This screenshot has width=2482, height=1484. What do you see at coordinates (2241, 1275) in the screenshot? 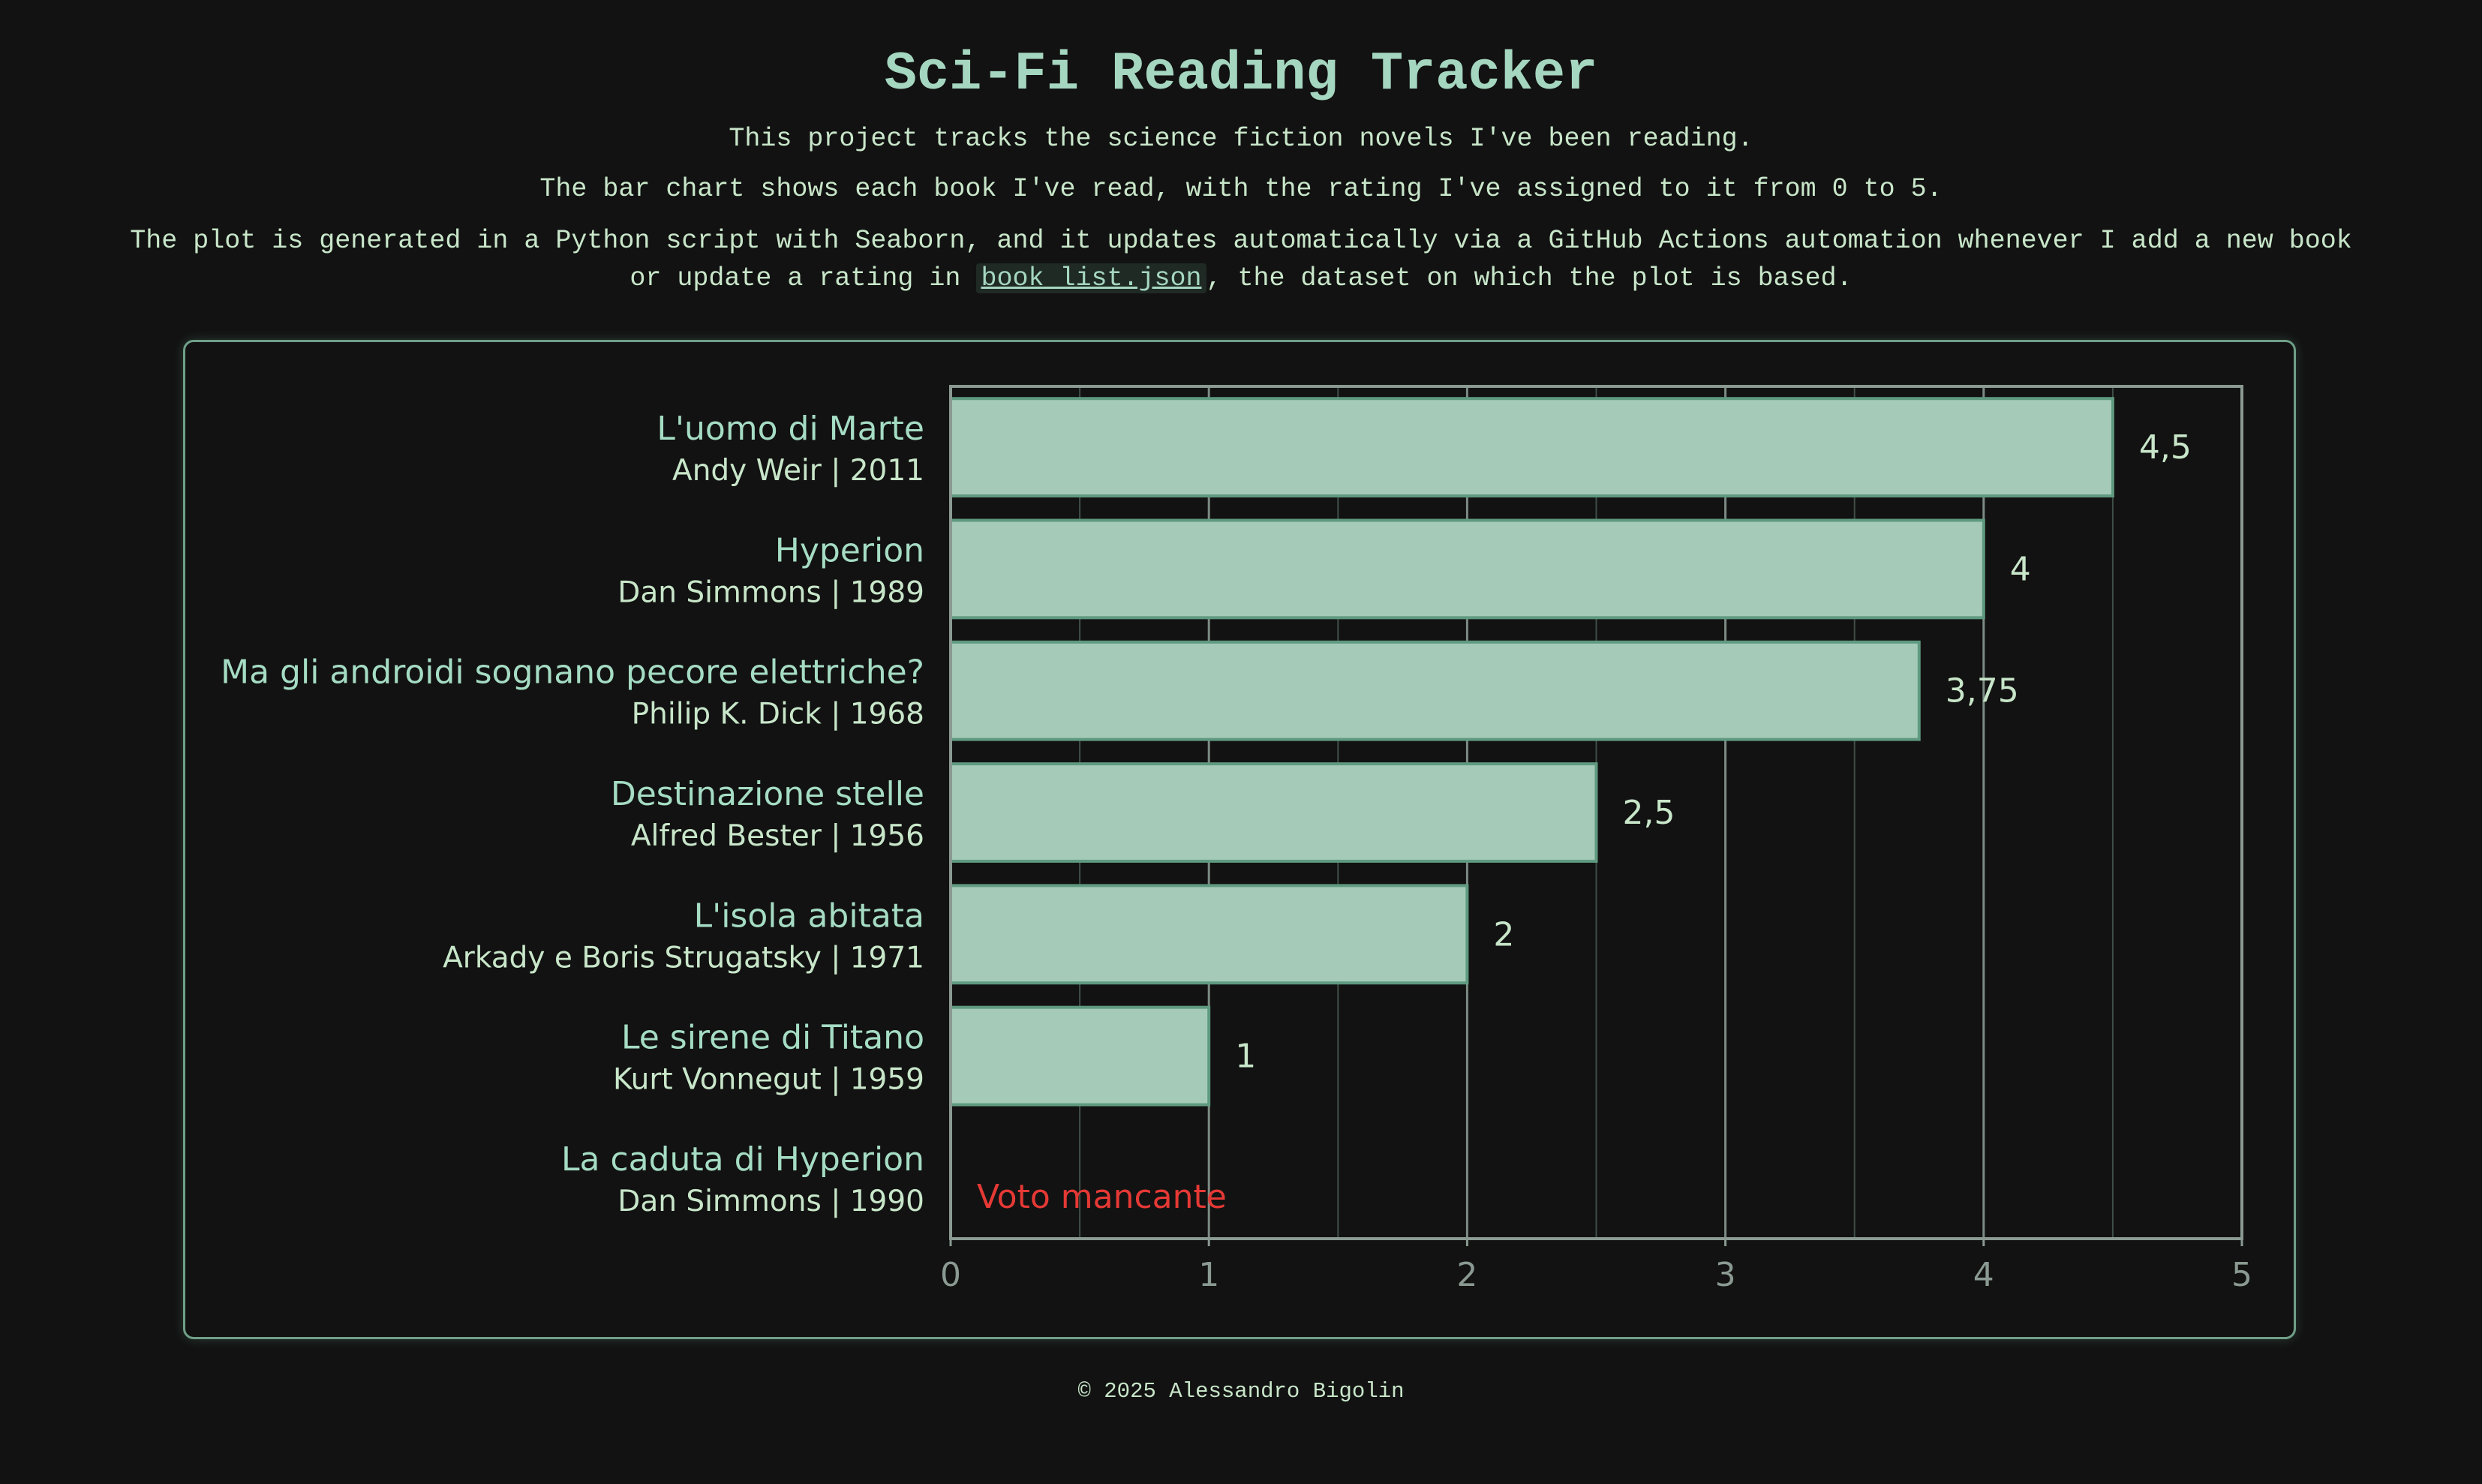
I see `x-tick-label: 5` at bounding box center [2241, 1275].